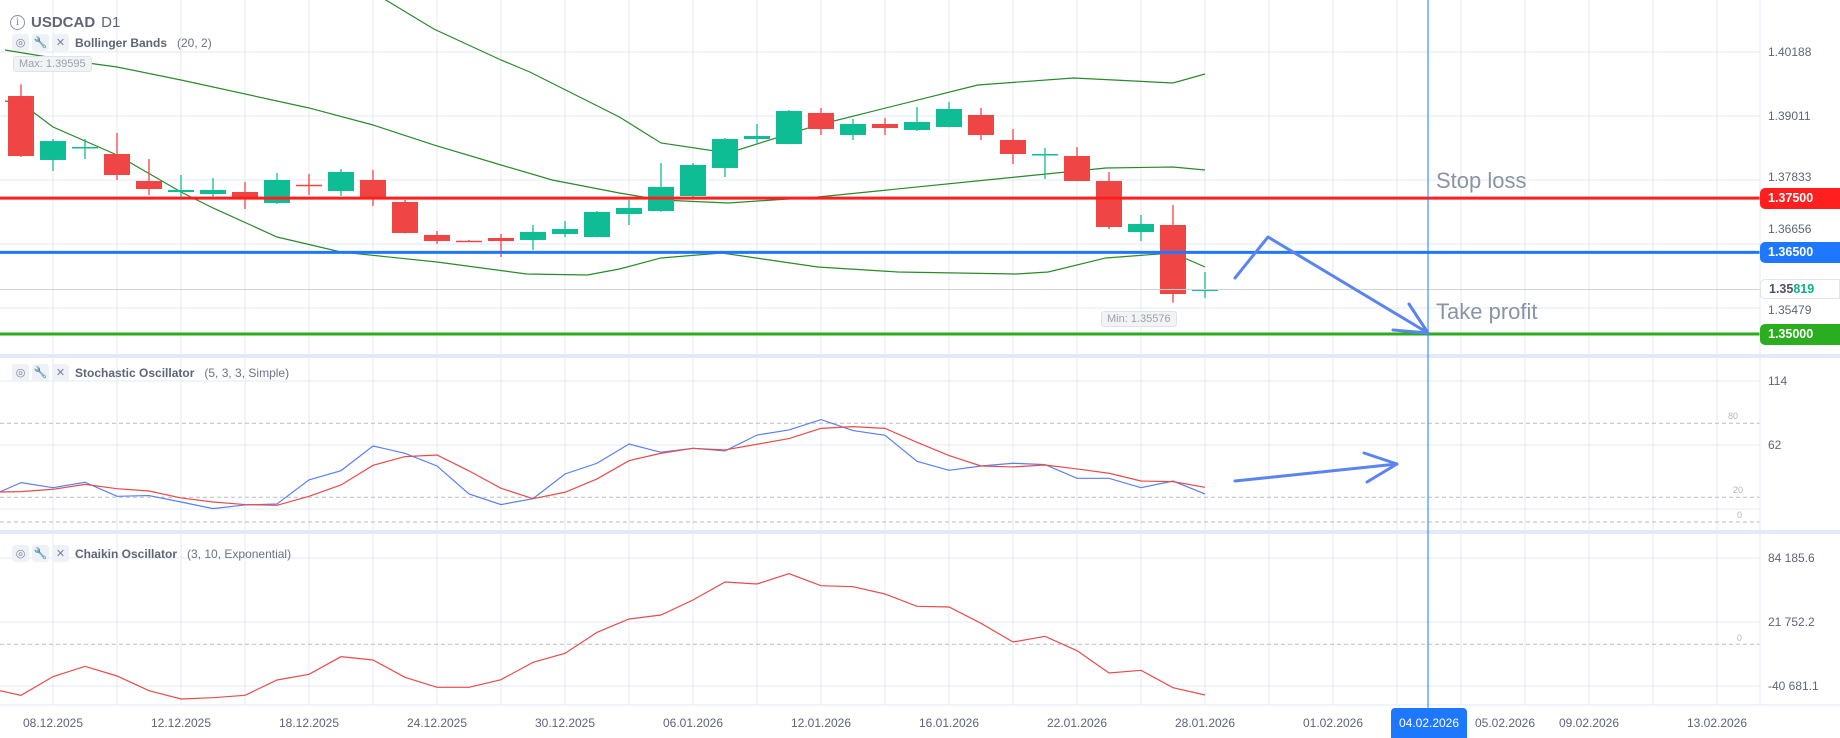 This screenshot has height=738, width=1840. I want to click on stoch-level-label: 20, so click(1738, 490).